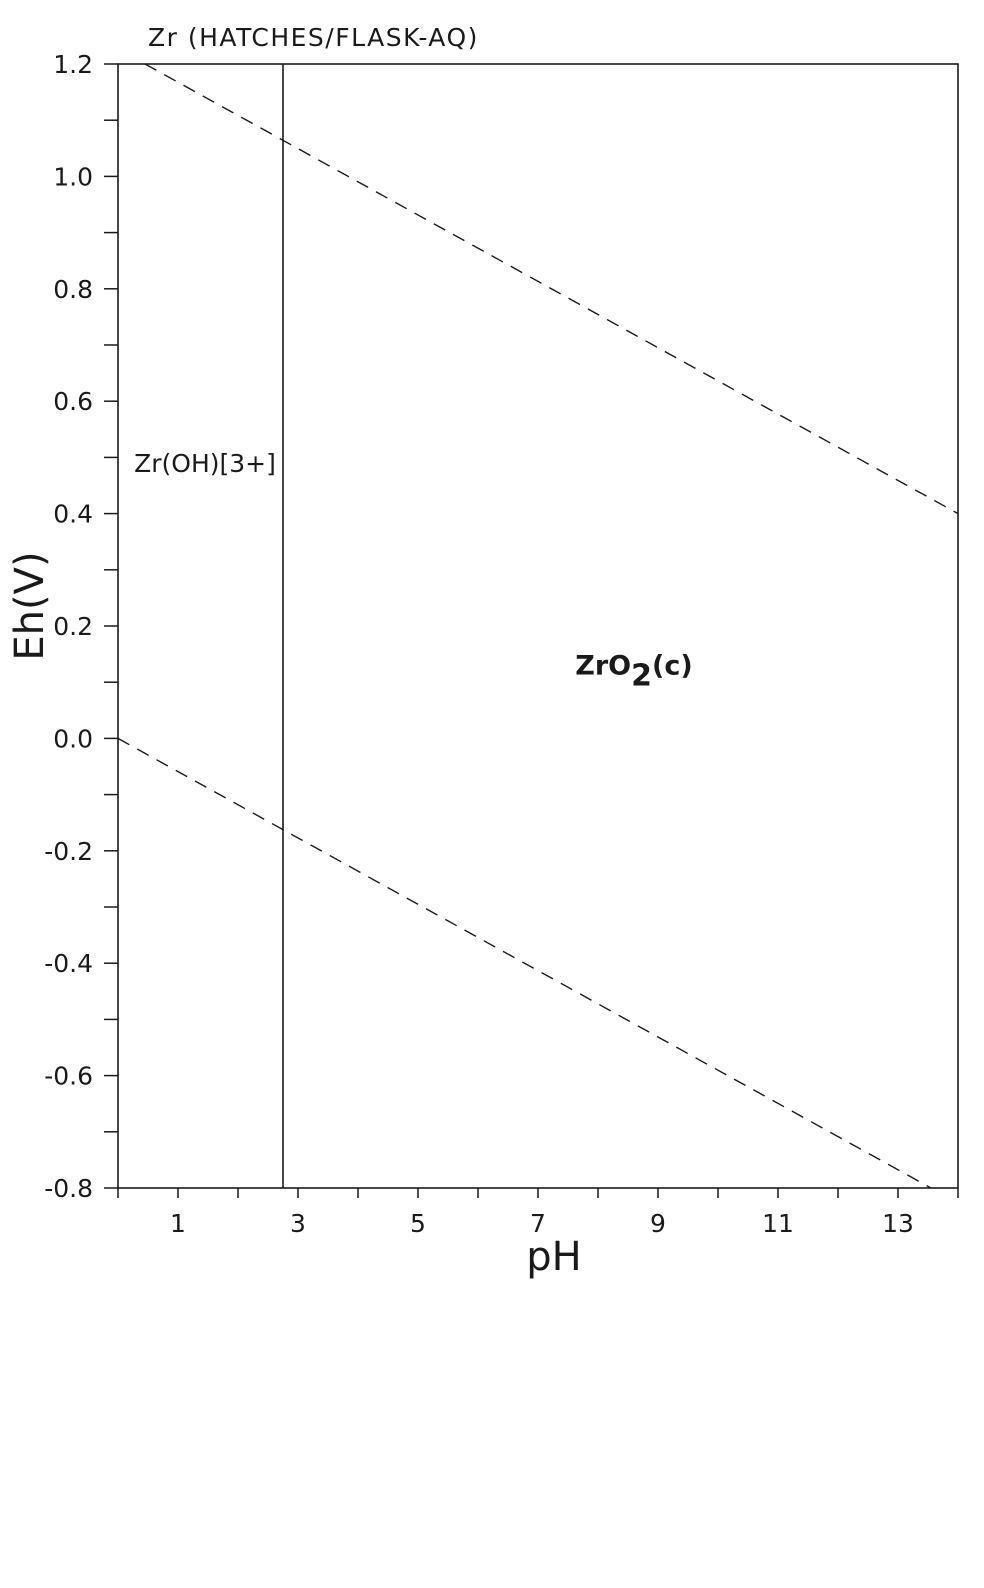  I want to click on x-axis-ticks: 1 3 5 7 9 11 13, so click(538, 1213).